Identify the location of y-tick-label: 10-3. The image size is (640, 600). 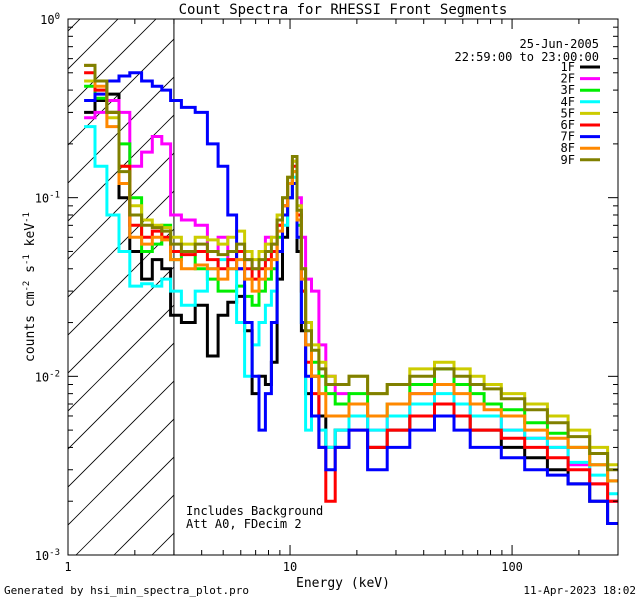
(47, 555).